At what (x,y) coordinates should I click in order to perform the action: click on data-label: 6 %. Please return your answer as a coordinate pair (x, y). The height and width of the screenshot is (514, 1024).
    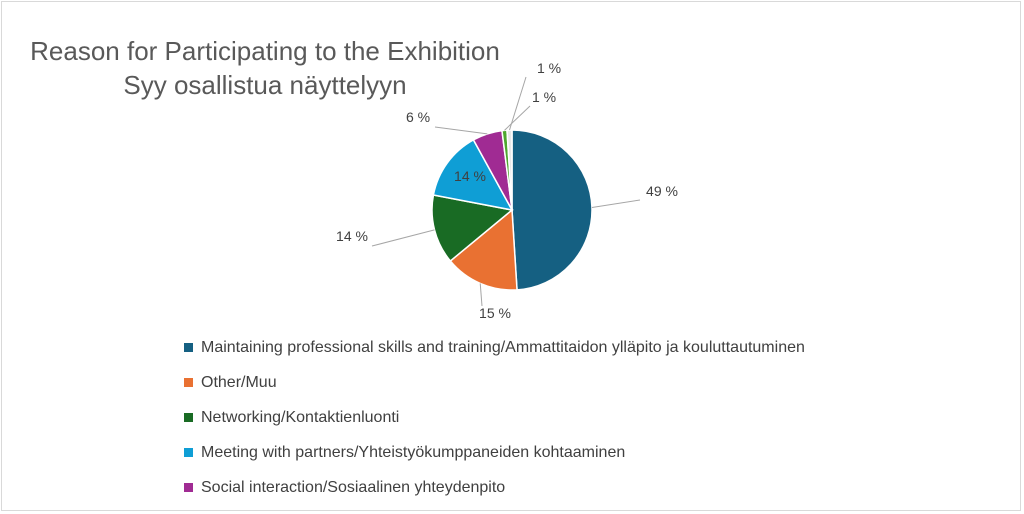
    Looking at the image, I should click on (418, 117).